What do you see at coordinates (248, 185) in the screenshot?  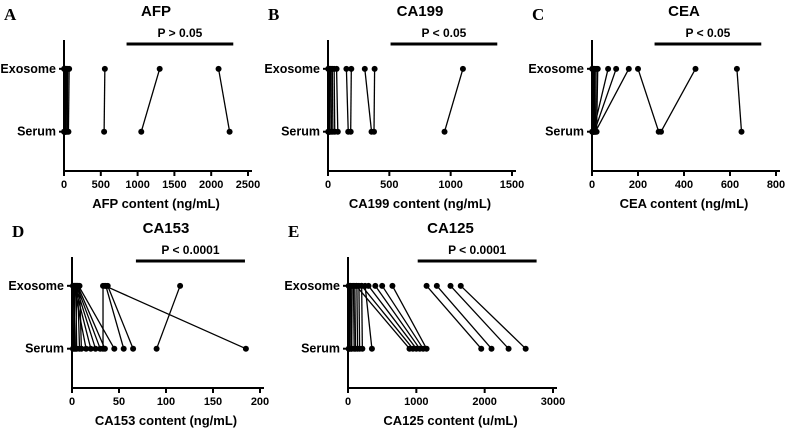 I see `svg-text: 2500` at bounding box center [248, 185].